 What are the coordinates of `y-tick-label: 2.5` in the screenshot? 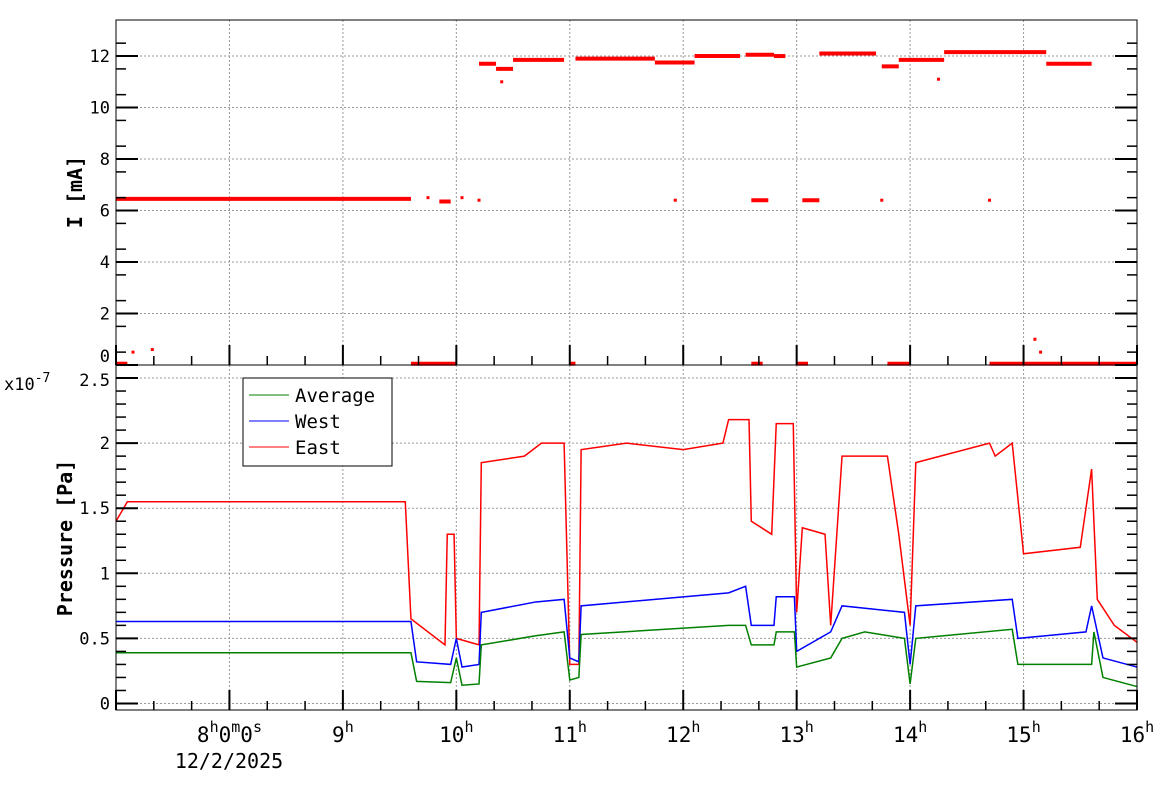 It's located at (94, 381).